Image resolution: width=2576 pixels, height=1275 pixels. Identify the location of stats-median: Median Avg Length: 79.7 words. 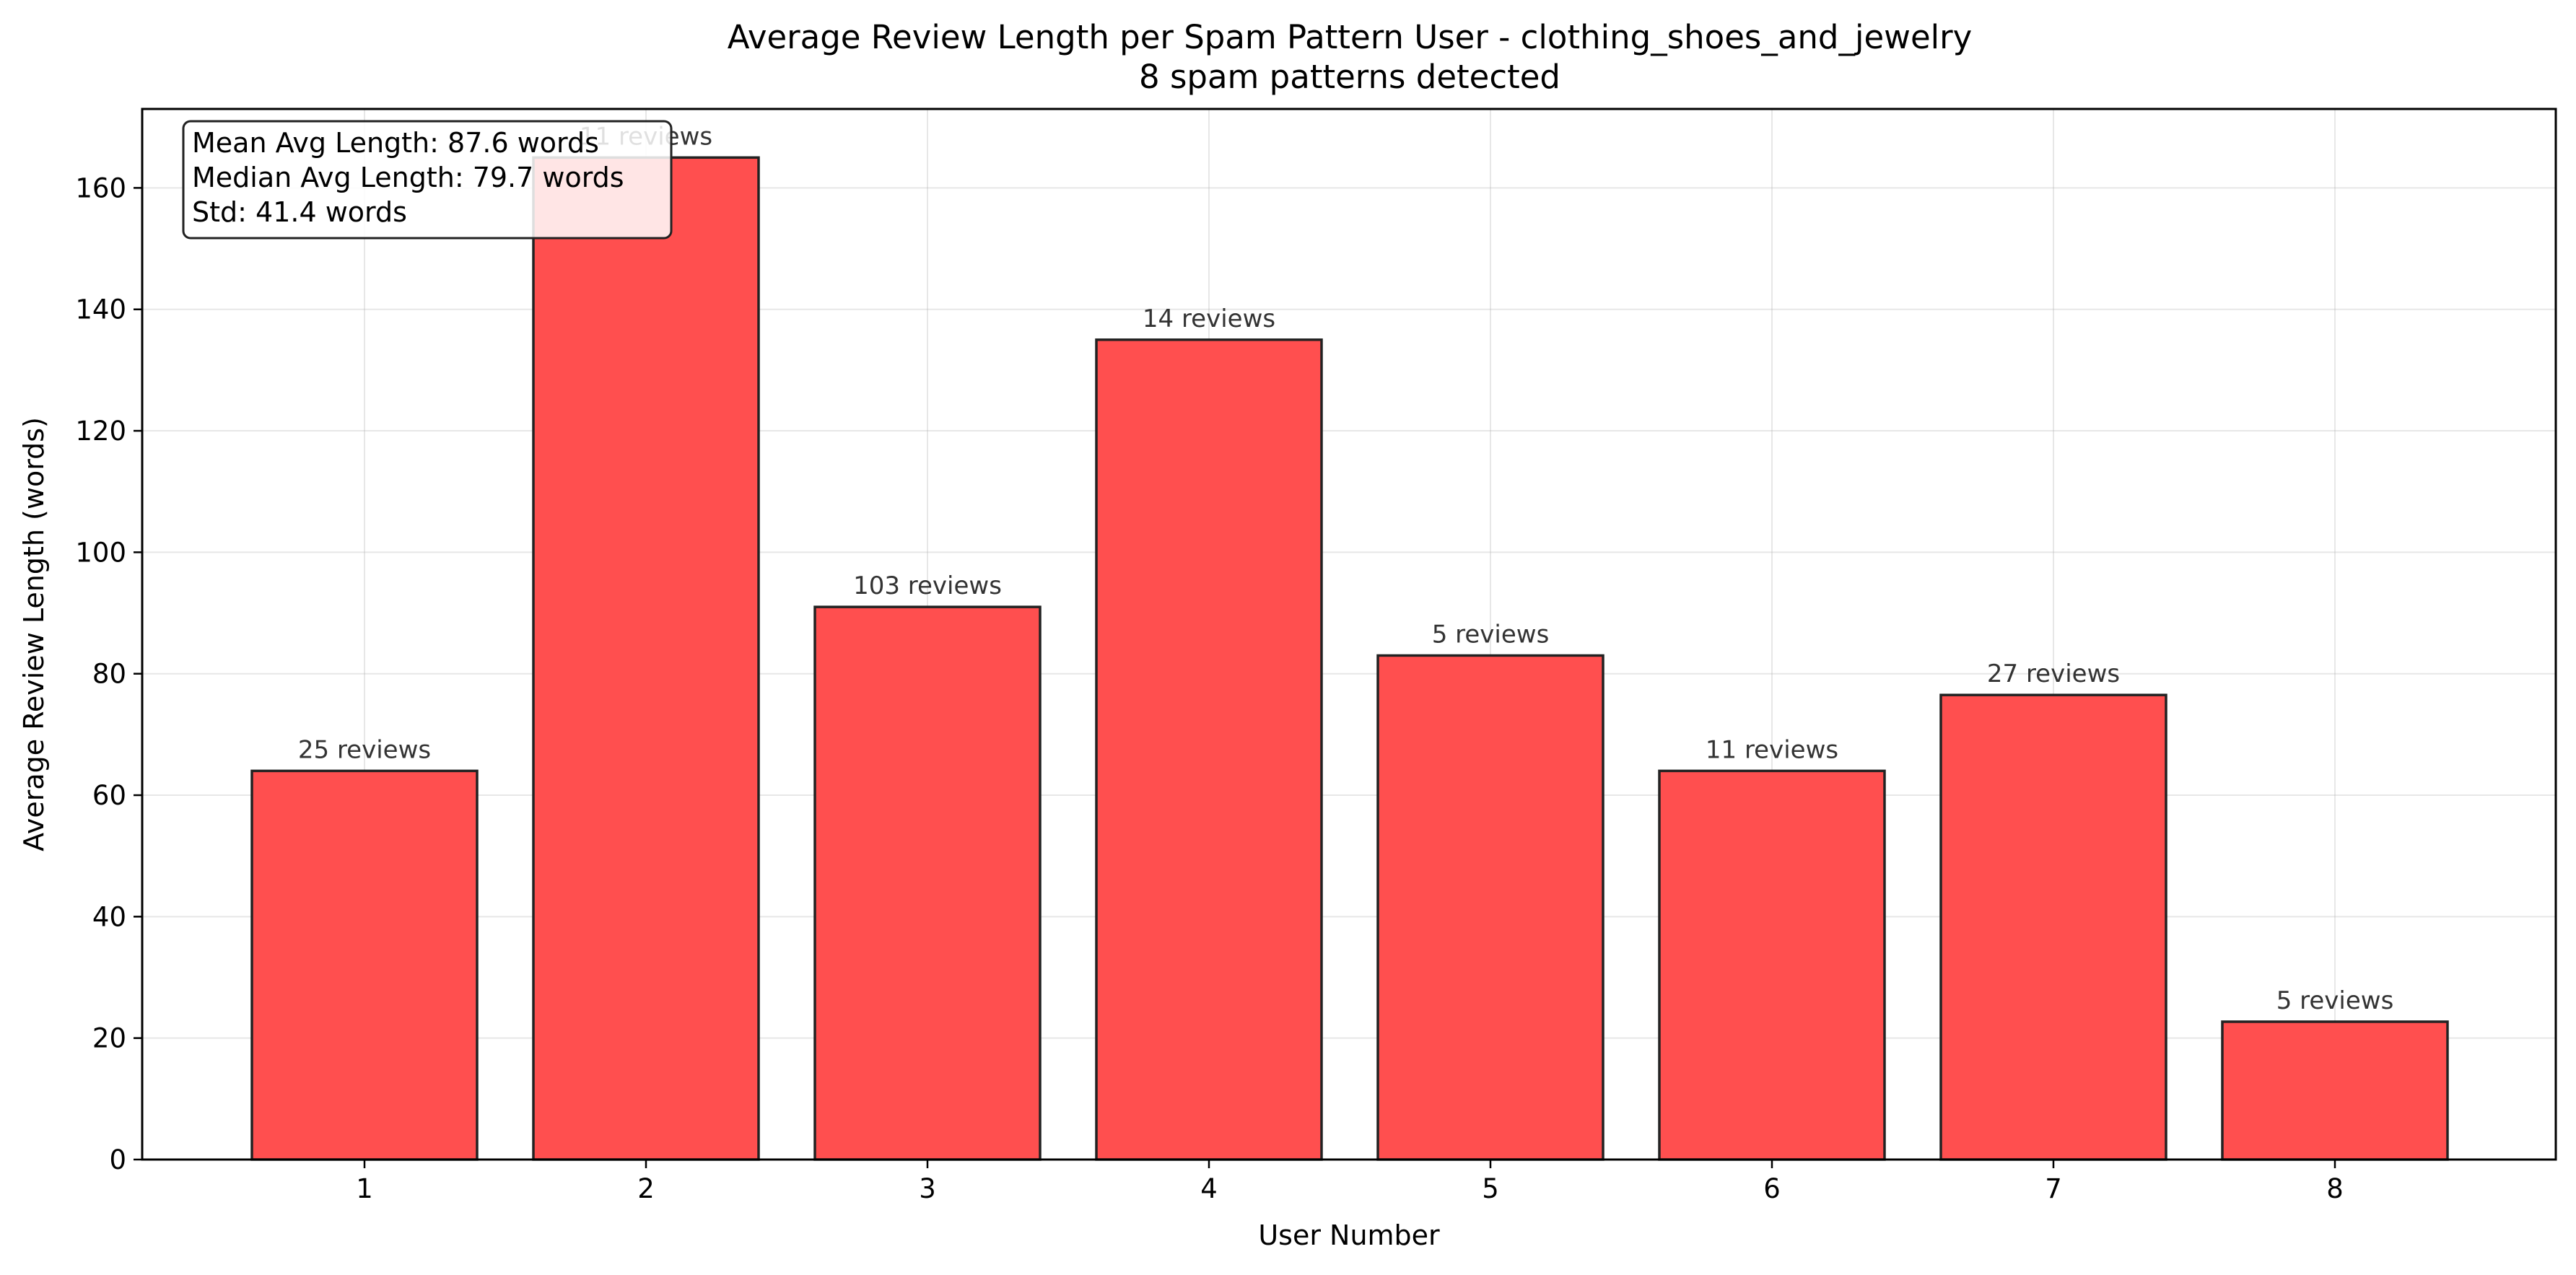
(408, 177).